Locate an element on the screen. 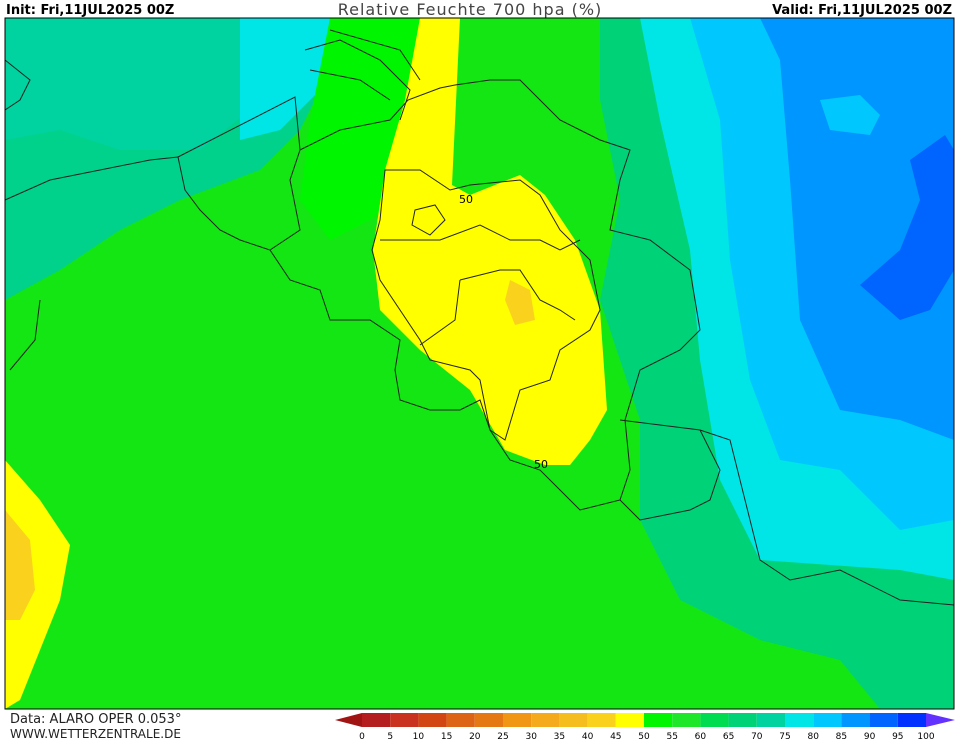 The image size is (959, 745). colorbar-tick-label: 80 is located at coordinates (813, 736).